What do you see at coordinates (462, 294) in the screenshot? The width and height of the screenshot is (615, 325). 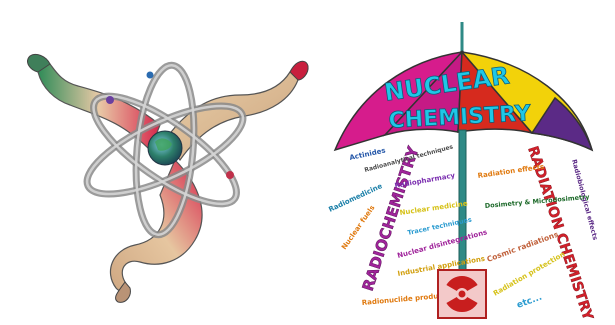 I see `radiation-hazard-icon` at bounding box center [462, 294].